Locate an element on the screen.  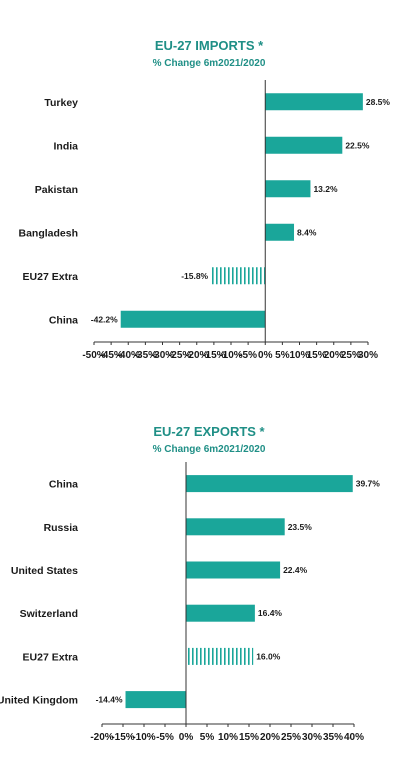
exports-category-label: Russia is located at coordinates (61, 528).